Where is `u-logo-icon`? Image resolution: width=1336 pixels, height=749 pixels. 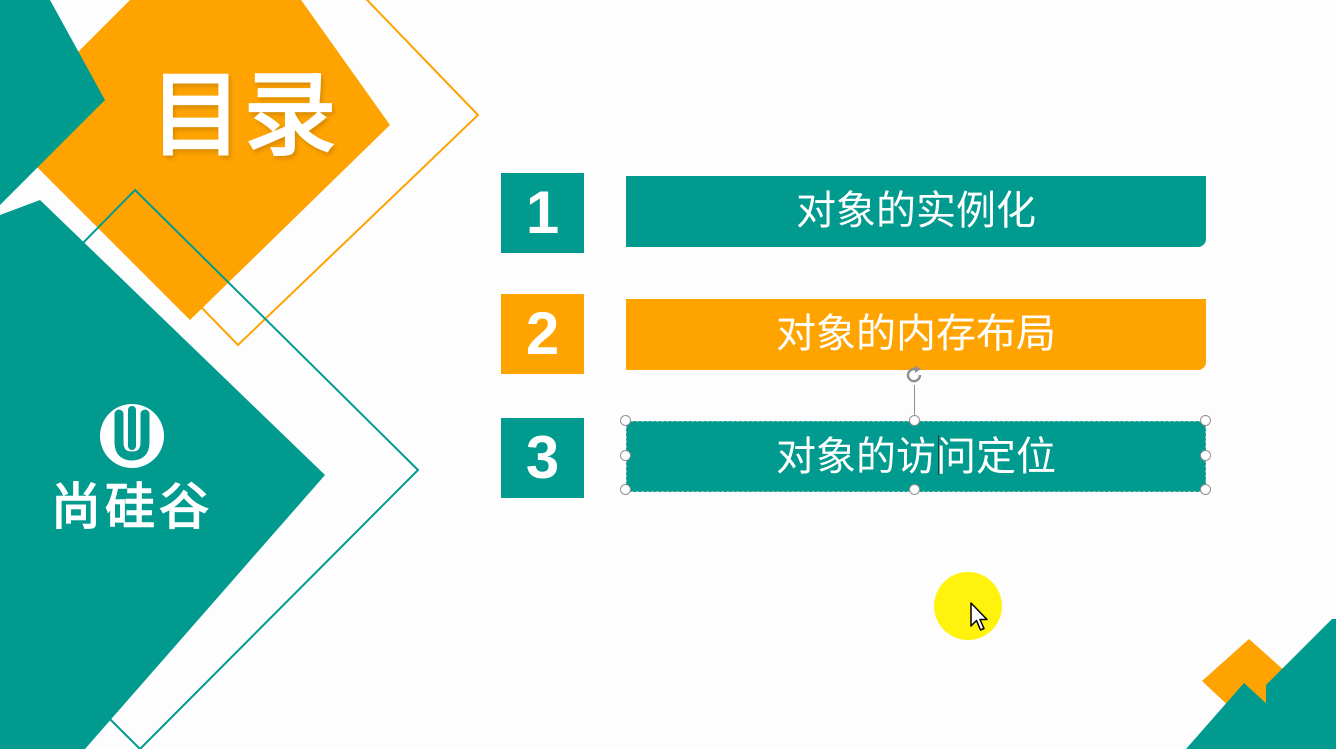
u-logo-icon is located at coordinates (132, 436).